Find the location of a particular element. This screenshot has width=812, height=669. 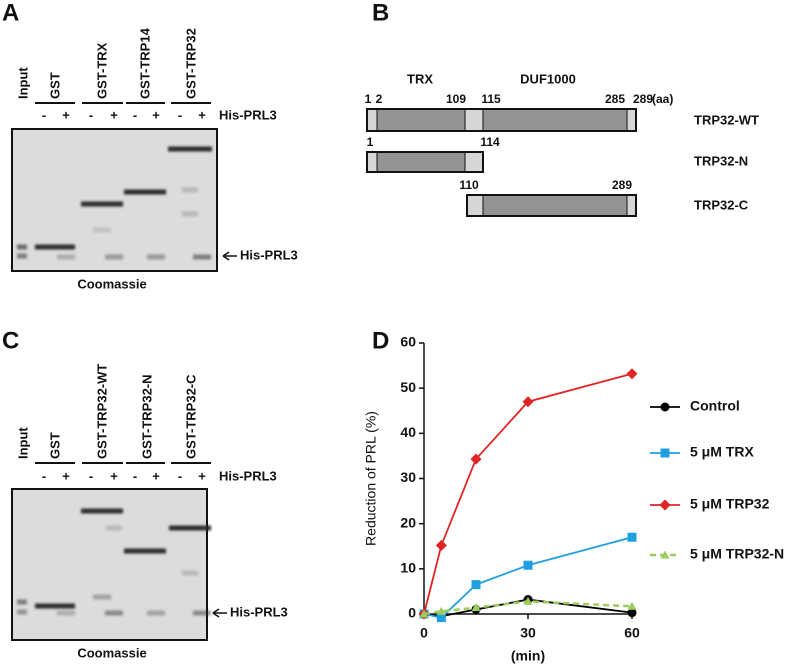

lane-label: GST-TRP32-WT is located at coordinates (101, 411).